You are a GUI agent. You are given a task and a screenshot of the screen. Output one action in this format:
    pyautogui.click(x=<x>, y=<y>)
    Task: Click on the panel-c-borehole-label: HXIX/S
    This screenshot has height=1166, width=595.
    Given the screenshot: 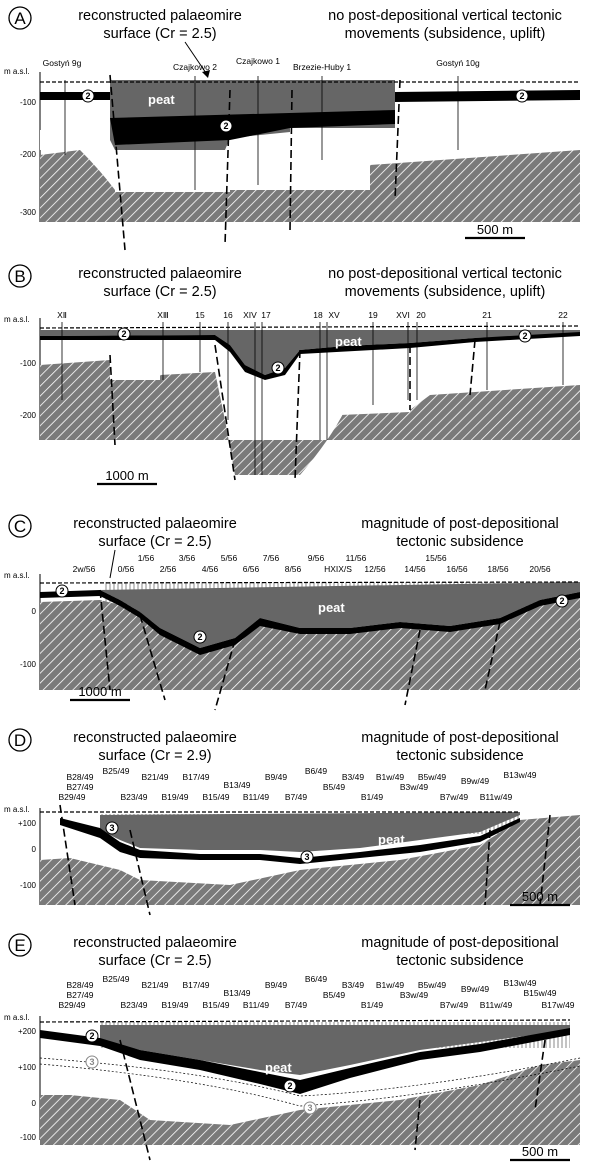 What is the action you would take?
    pyautogui.click(x=338, y=569)
    